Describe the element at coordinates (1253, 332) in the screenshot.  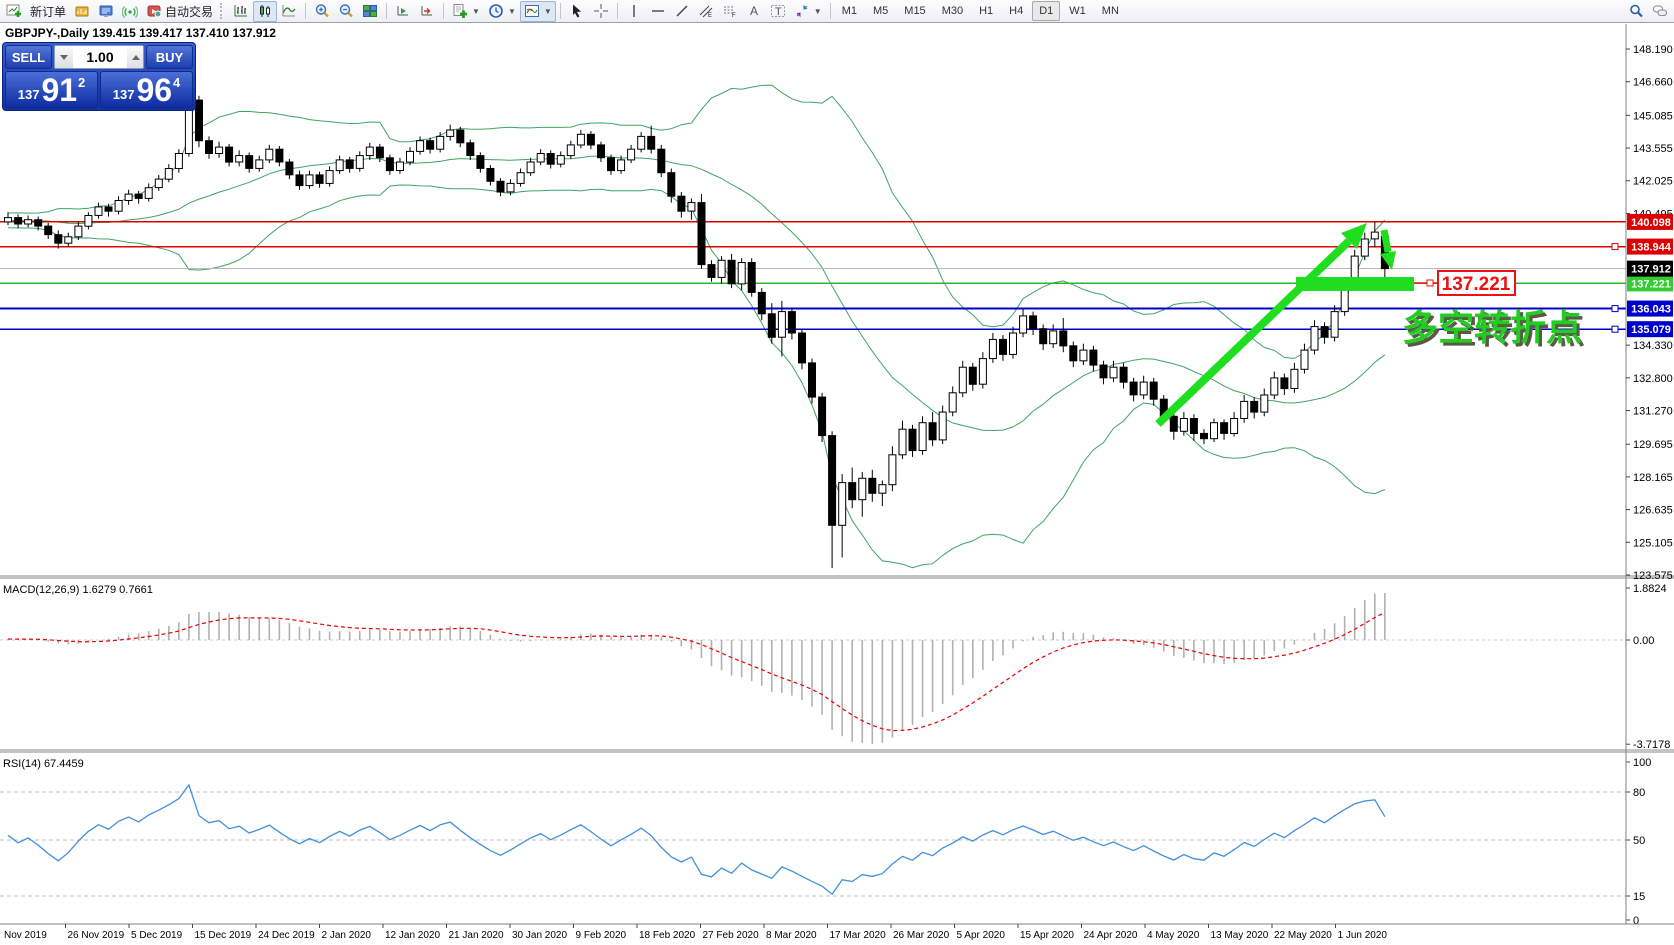
I see `trend-arrow` at that location.